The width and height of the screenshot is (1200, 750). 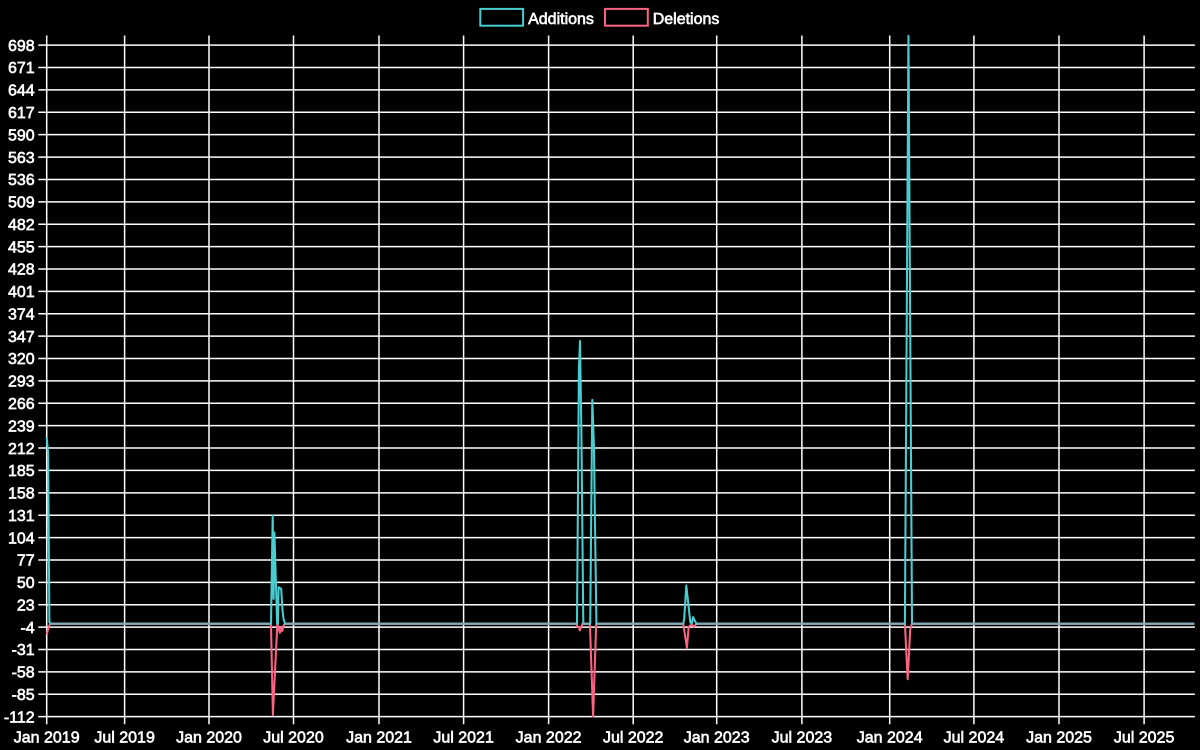 What do you see at coordinates (463, 738) in the screenshot?
I see `svg-text: Jul 2021` at bounding box center [463, 738].